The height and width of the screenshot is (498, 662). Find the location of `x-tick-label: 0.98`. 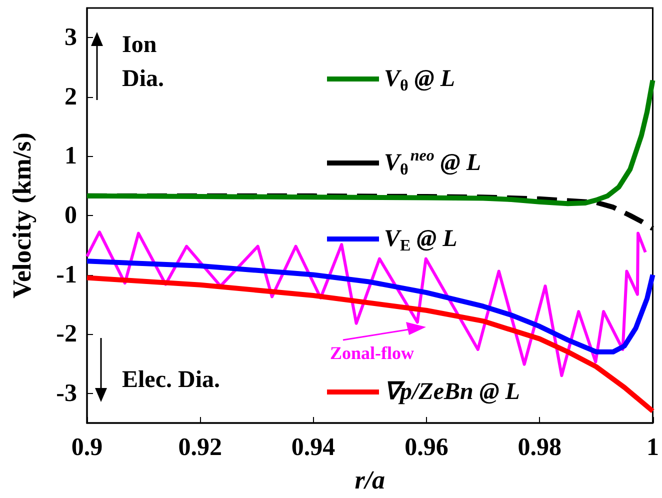

x-tick-label: 0.98 is located at coordinates (540, 447).